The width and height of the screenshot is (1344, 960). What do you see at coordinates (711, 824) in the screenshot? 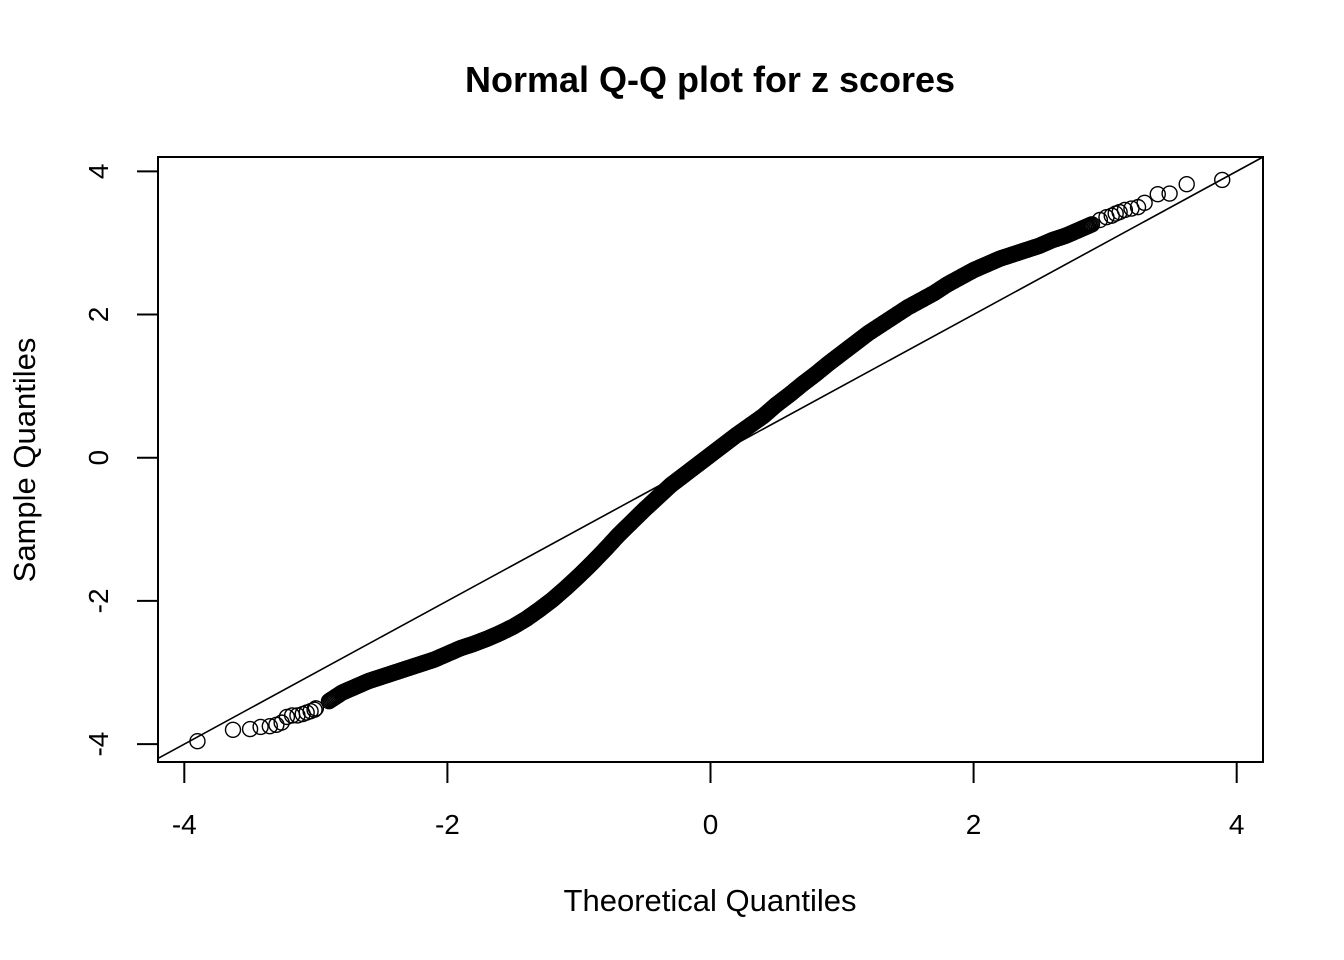
I see `x-tick-label: 0` at bounding box center [711, 824].